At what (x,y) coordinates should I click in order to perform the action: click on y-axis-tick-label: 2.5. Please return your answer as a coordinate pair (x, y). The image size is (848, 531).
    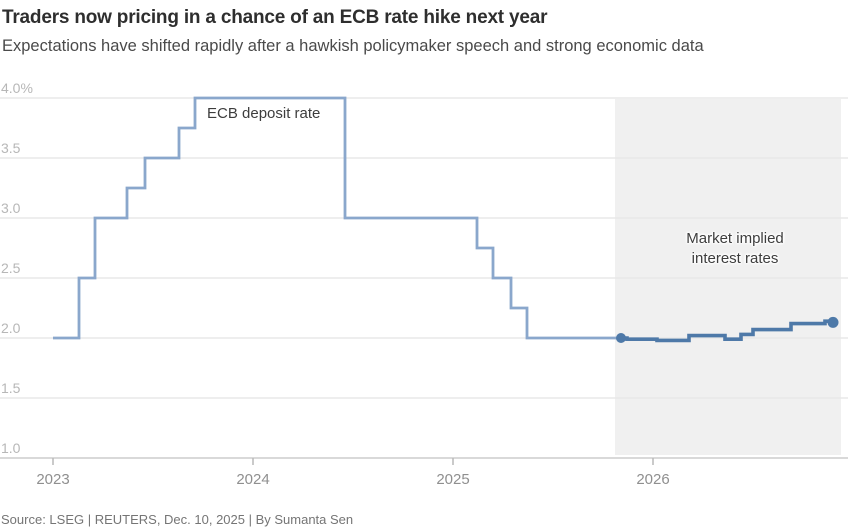
    Looking at the image, I should click on (11, 268).